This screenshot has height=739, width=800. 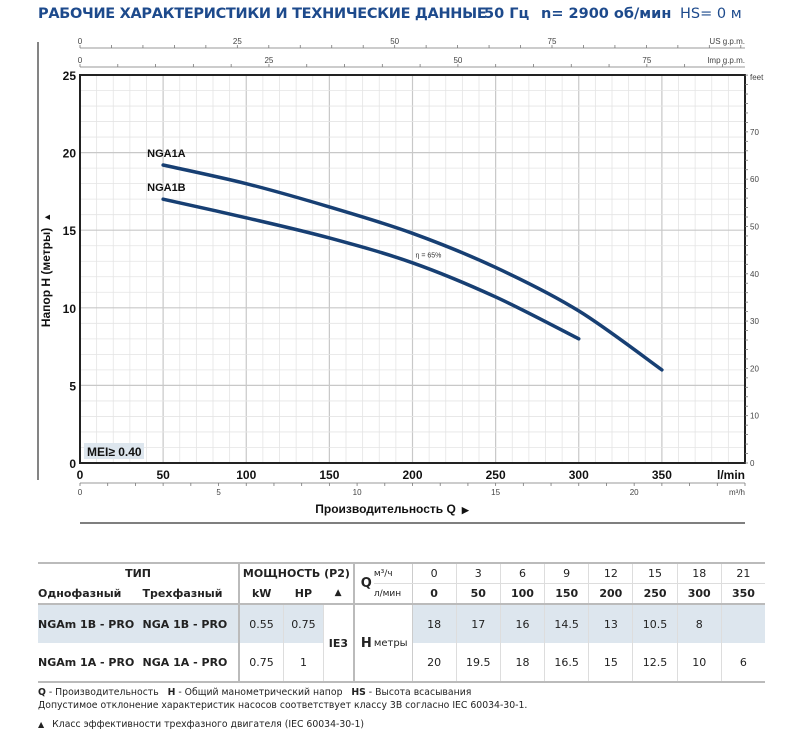 I want to click on hp-header: HP, so click(x=303, y=593).